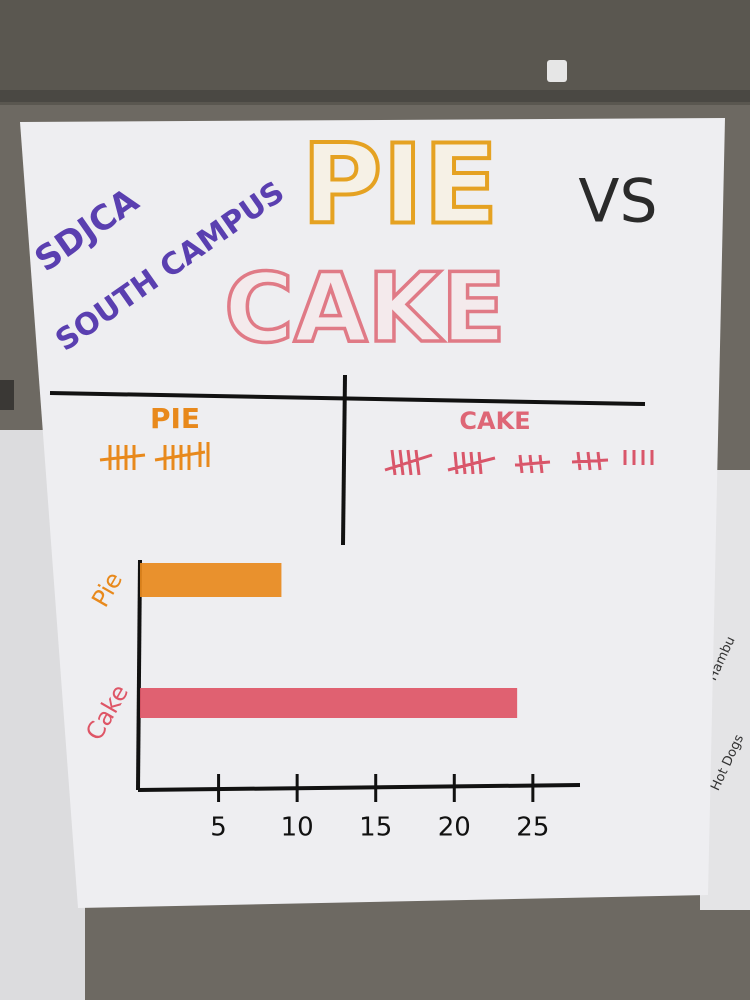 This screenshot has width=750, height=1000. I want to click on x-axis, so click(359, 787).